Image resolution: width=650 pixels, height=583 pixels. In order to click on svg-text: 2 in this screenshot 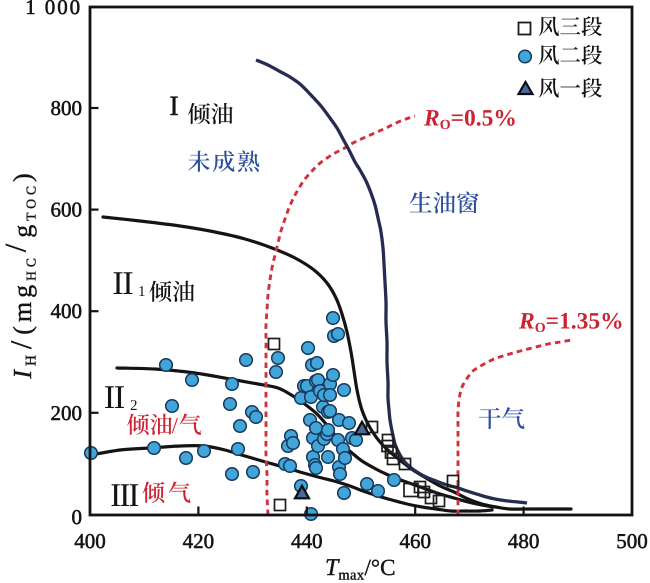, I will do `click(134, 406)`.